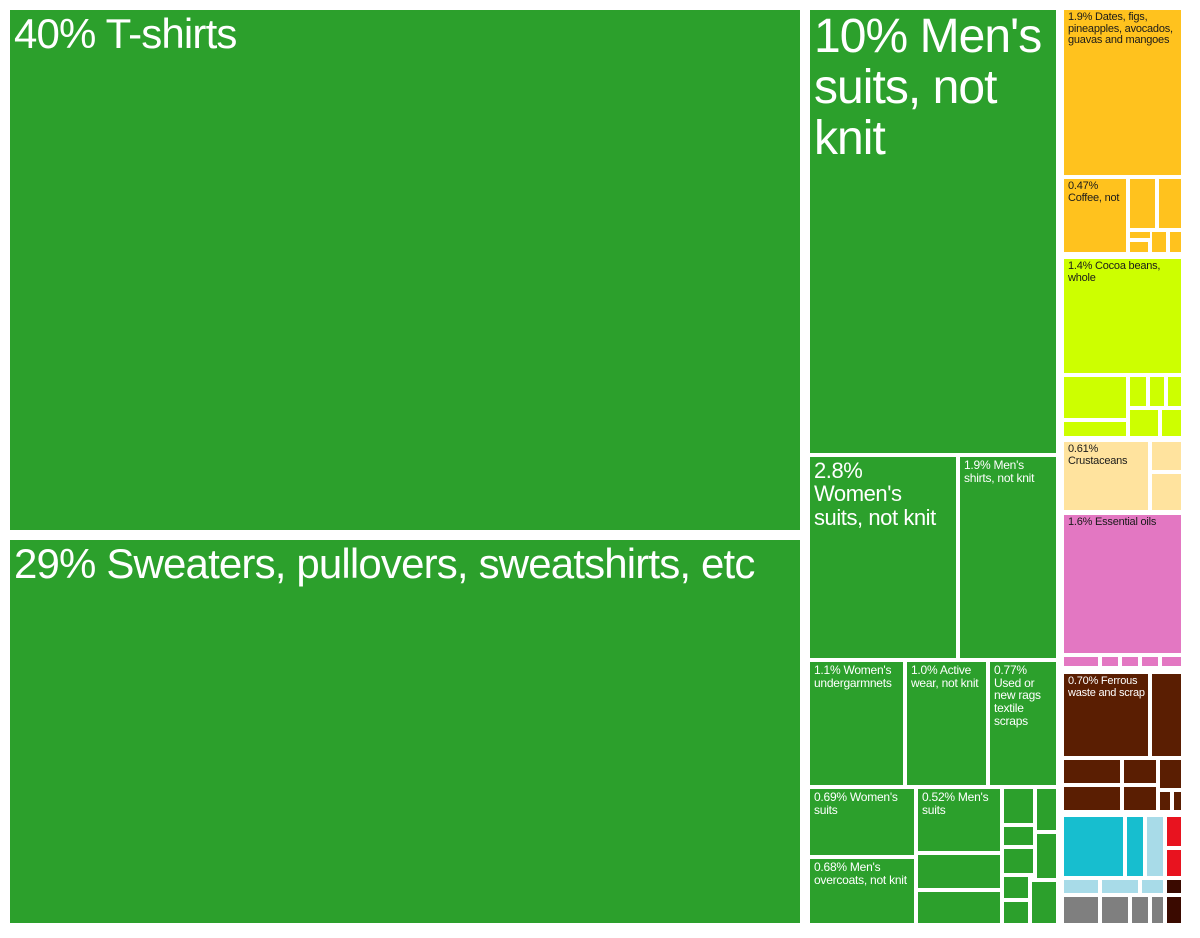  I want to click on treemap-cell-crustaceans: 0.61% Crustaceans, so click(1106, 476).